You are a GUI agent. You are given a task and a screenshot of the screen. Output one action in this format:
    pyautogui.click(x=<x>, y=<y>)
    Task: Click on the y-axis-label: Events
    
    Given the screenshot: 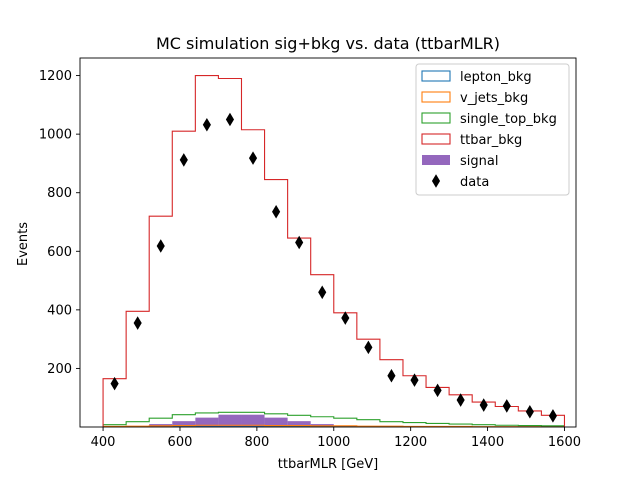 What is the action you would take?
    pyautogui.click(x=23, y=244)
    